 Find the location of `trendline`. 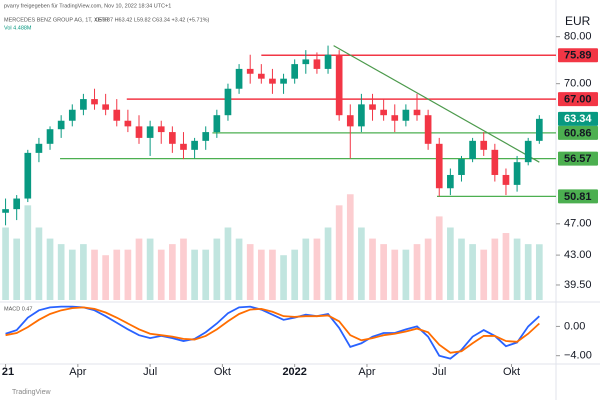

trendline is located at coordinates (436, 104).